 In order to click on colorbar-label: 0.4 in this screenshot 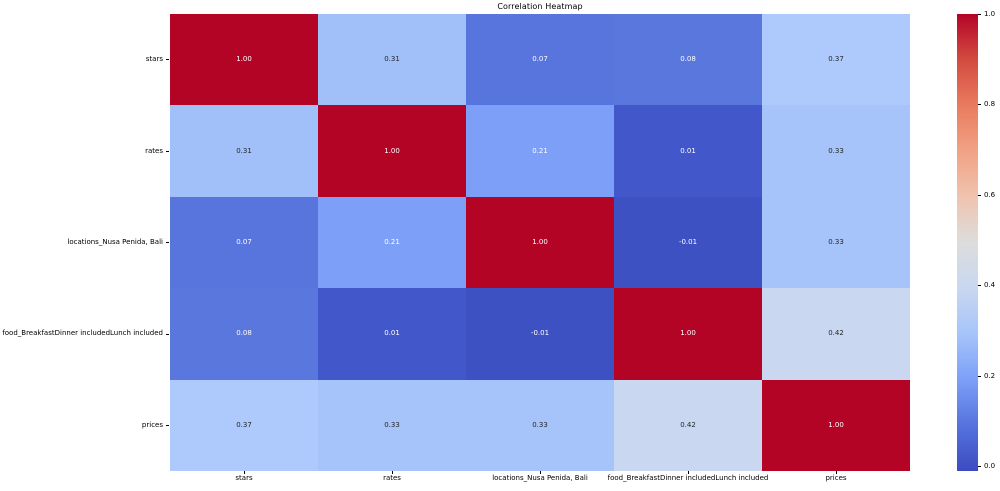, I will do `click(990, 285)`.